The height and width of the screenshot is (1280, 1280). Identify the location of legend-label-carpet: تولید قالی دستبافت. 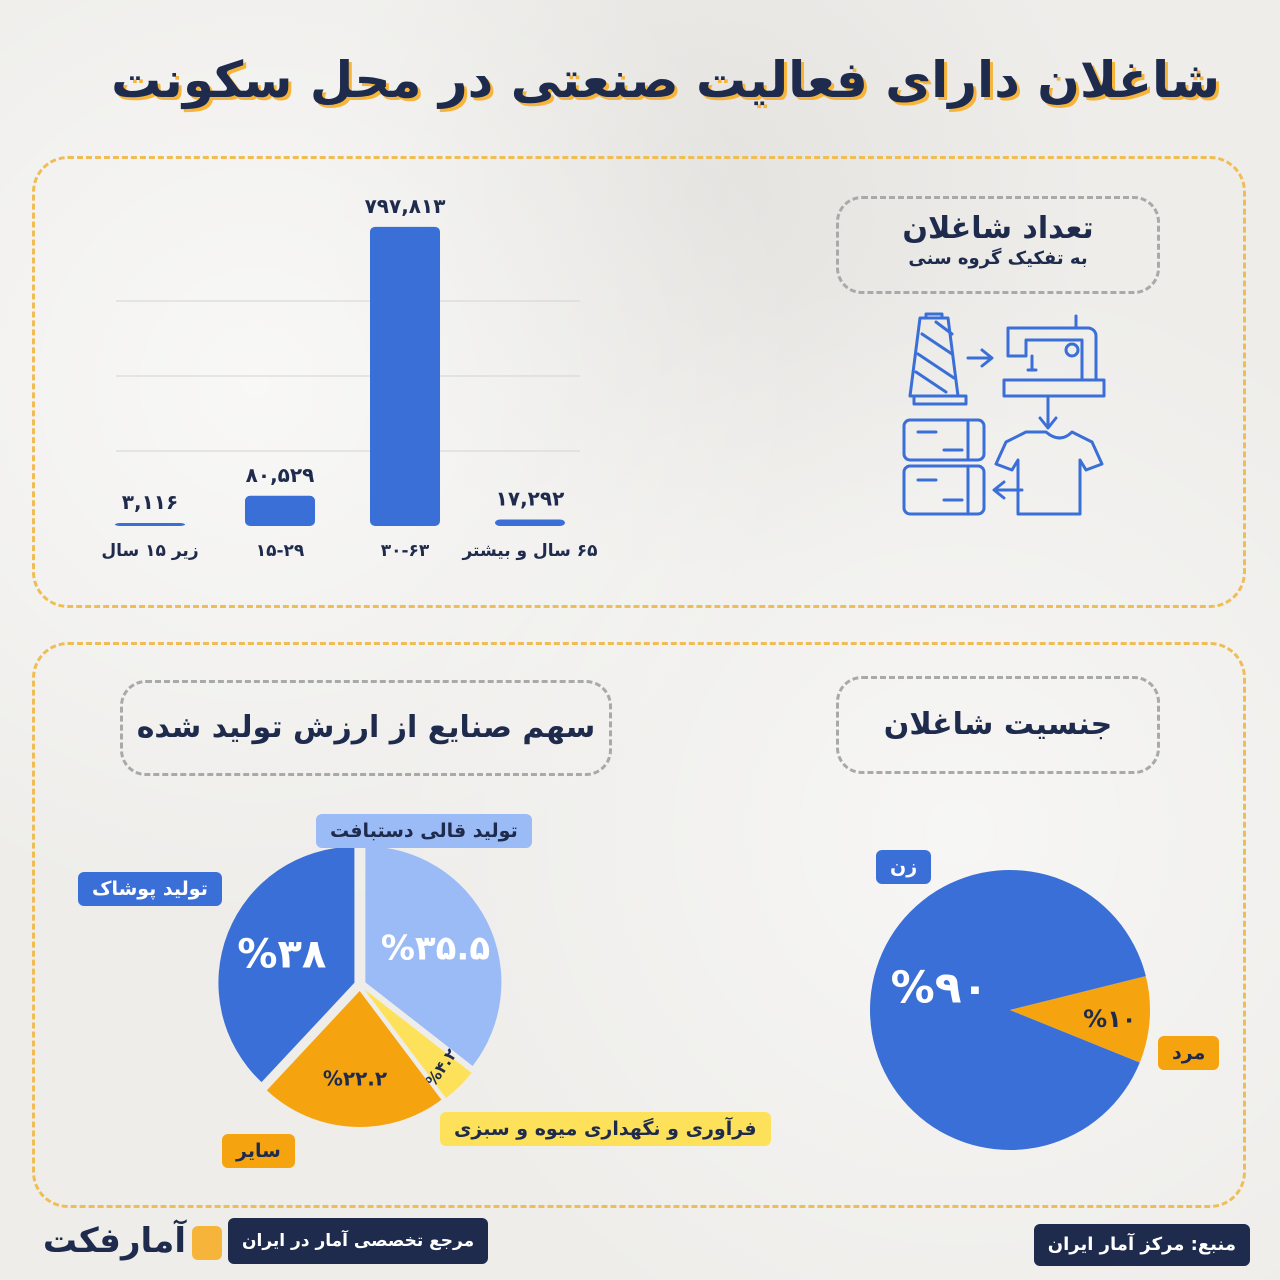
(424, 831).